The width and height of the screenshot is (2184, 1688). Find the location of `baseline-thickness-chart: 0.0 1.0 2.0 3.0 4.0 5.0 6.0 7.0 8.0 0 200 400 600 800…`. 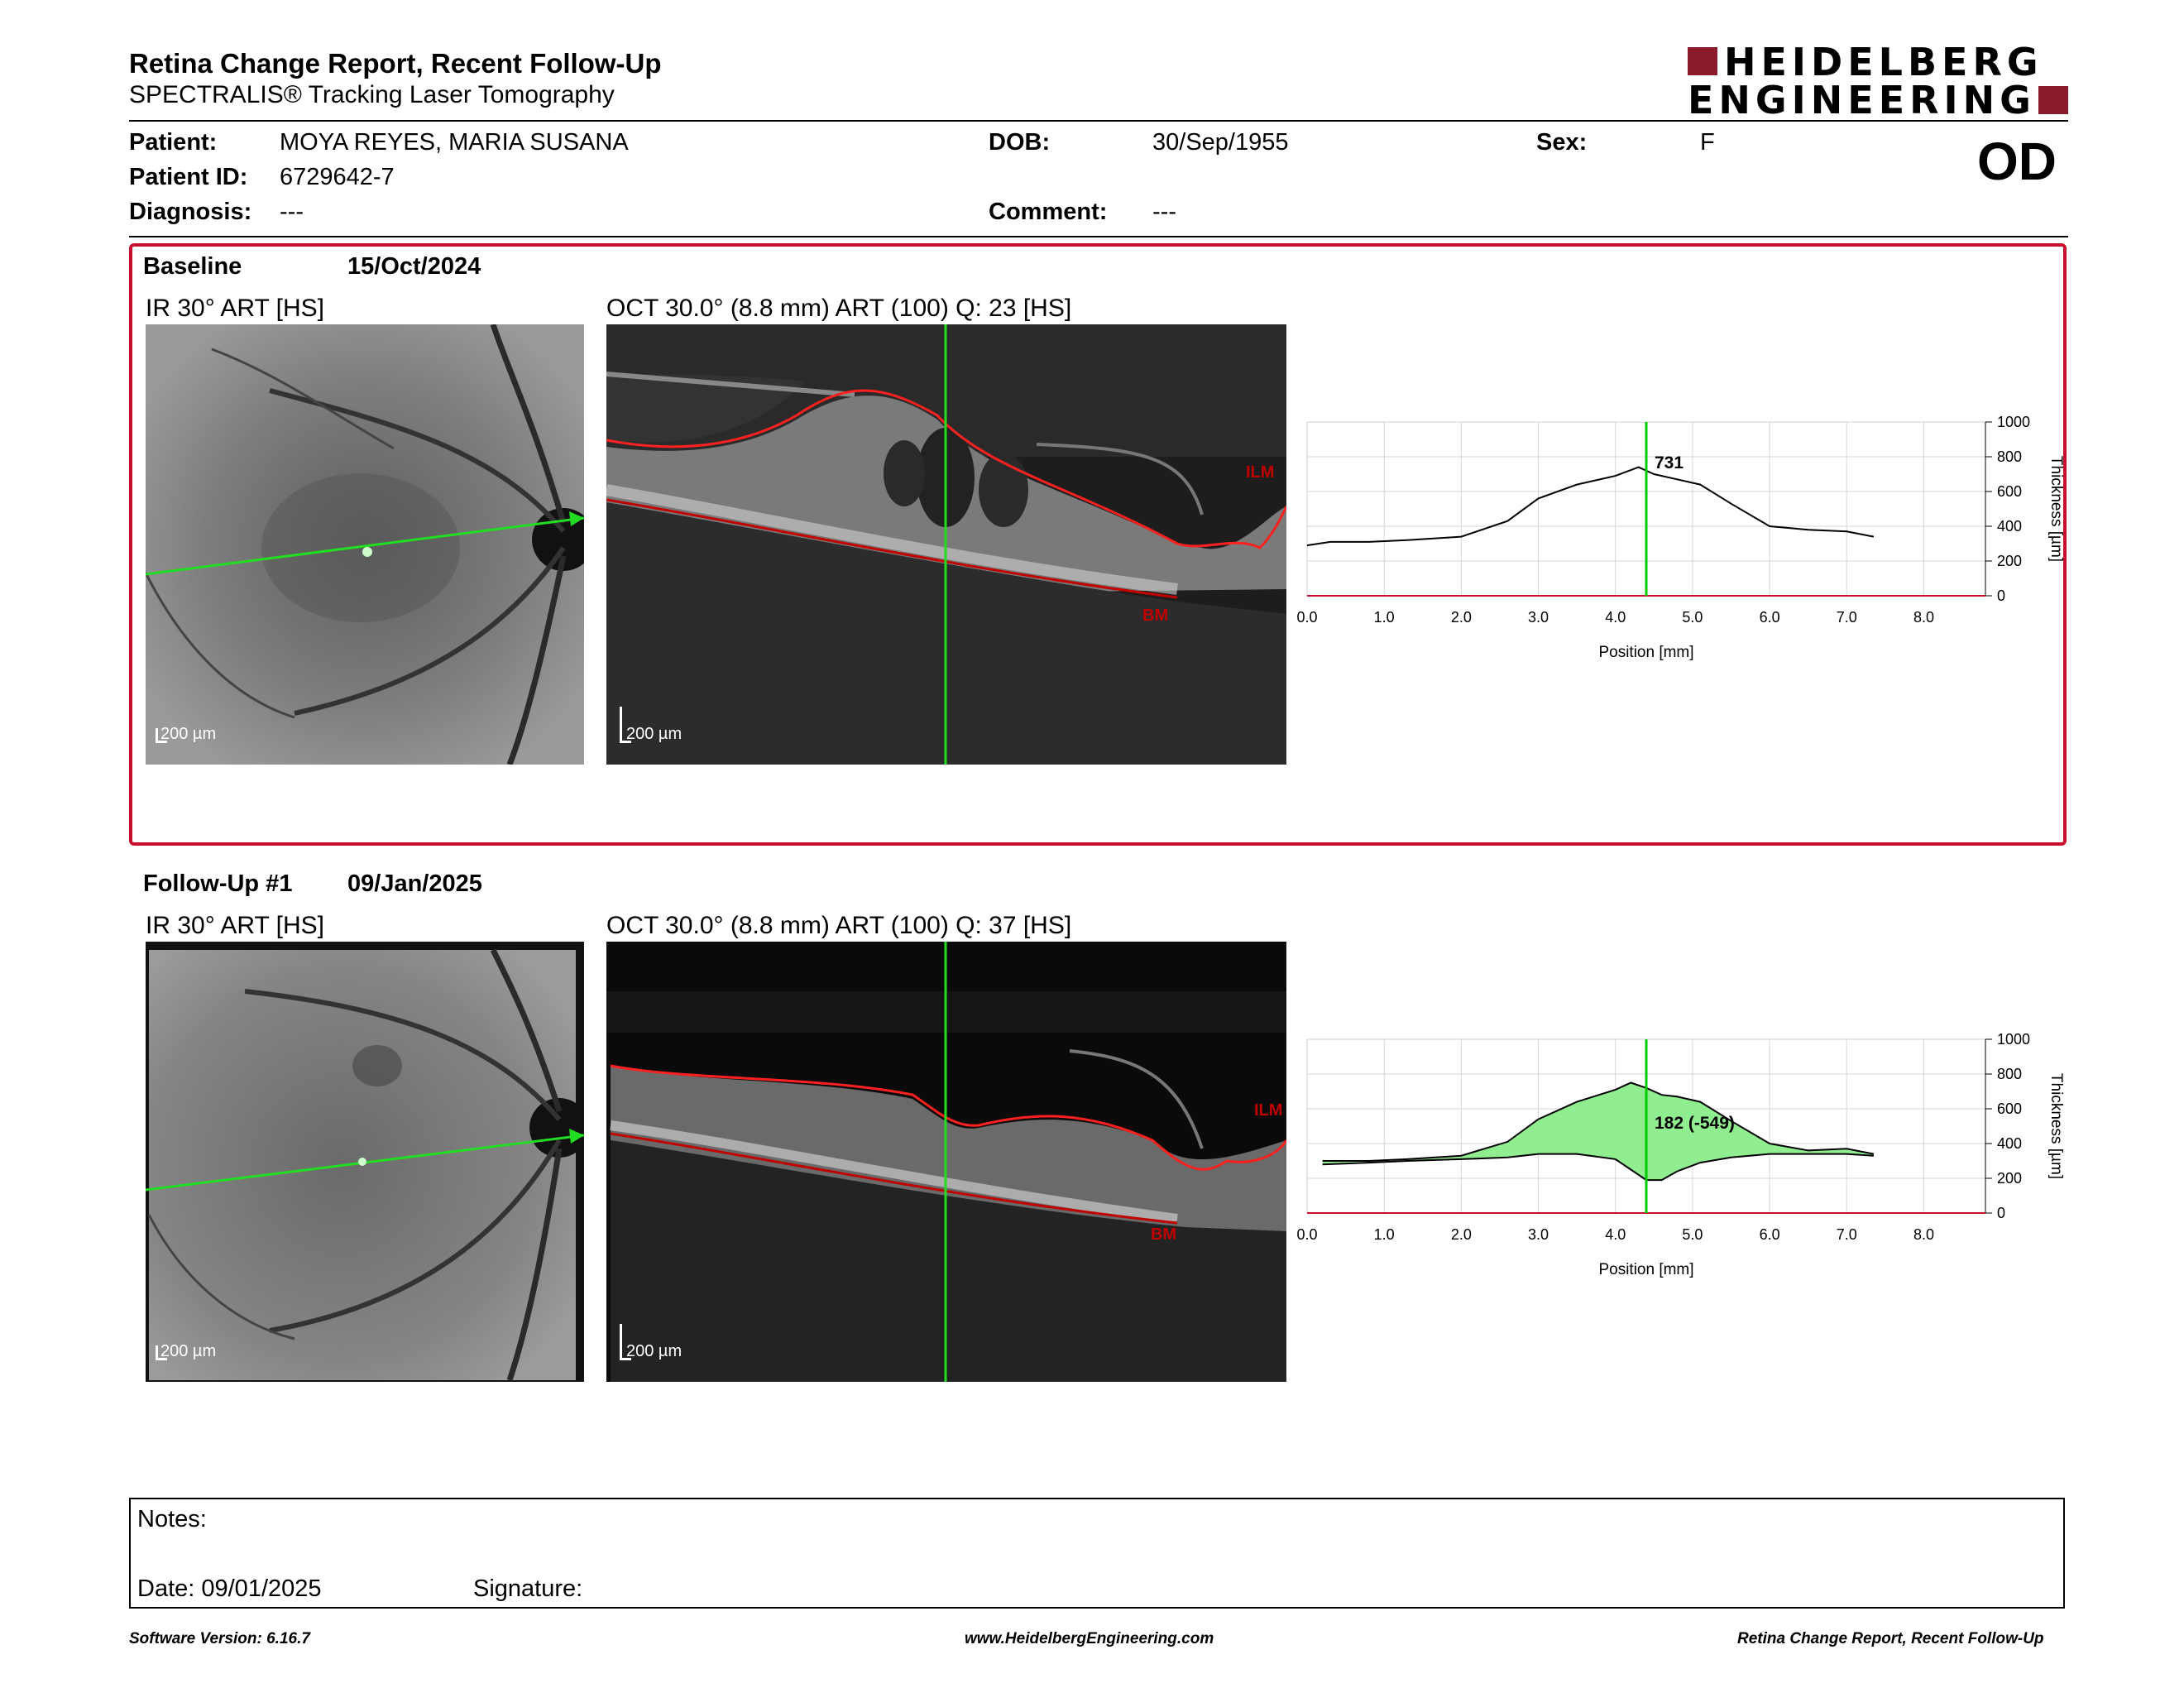

baseline-thickness-chart: 0.0 1.0 2.0 3.0 4.0 5.0 6.0 7.0 8.0 0 200 400 600 800… is located at coordinates (1680, 537).